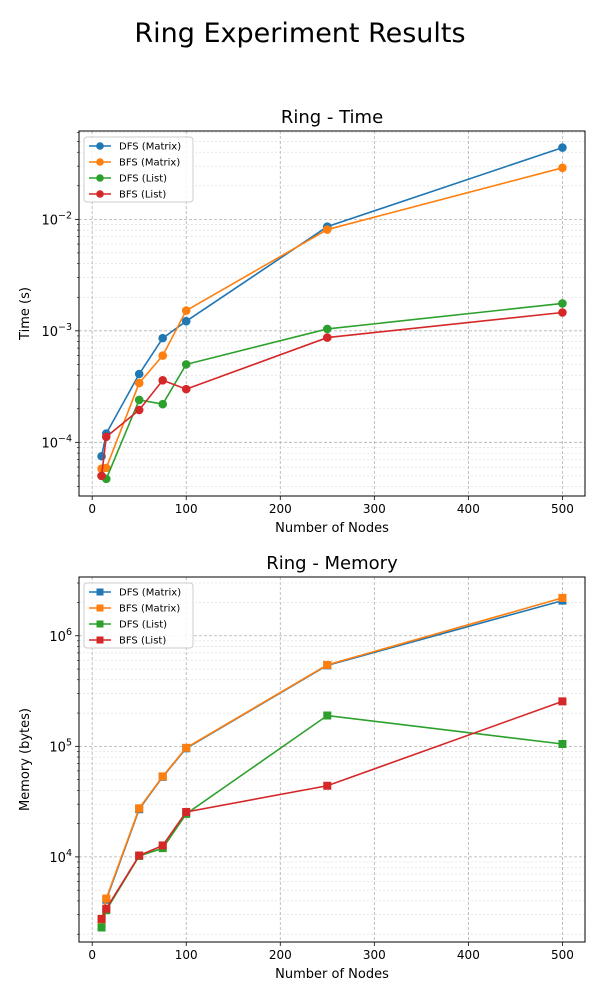  I want to click on chart-title: Ring - Time, so click(332, 117).